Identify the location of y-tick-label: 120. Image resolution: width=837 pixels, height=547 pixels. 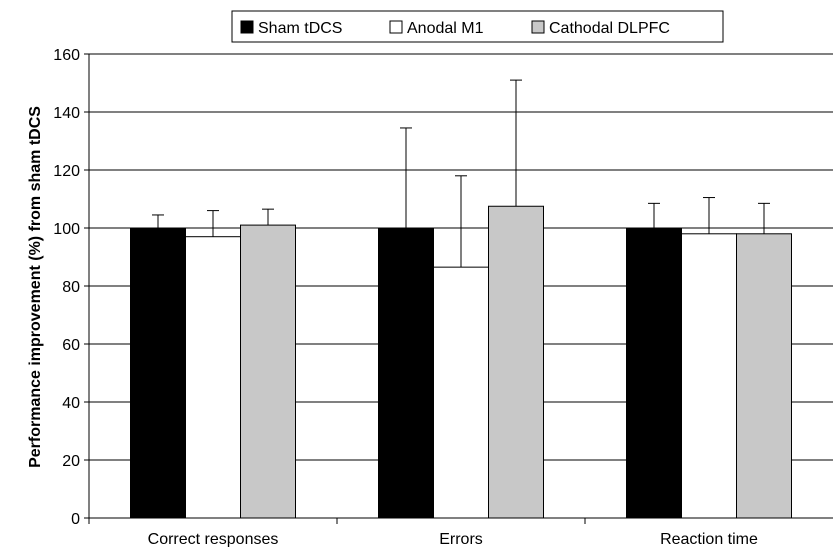
(66, 171).